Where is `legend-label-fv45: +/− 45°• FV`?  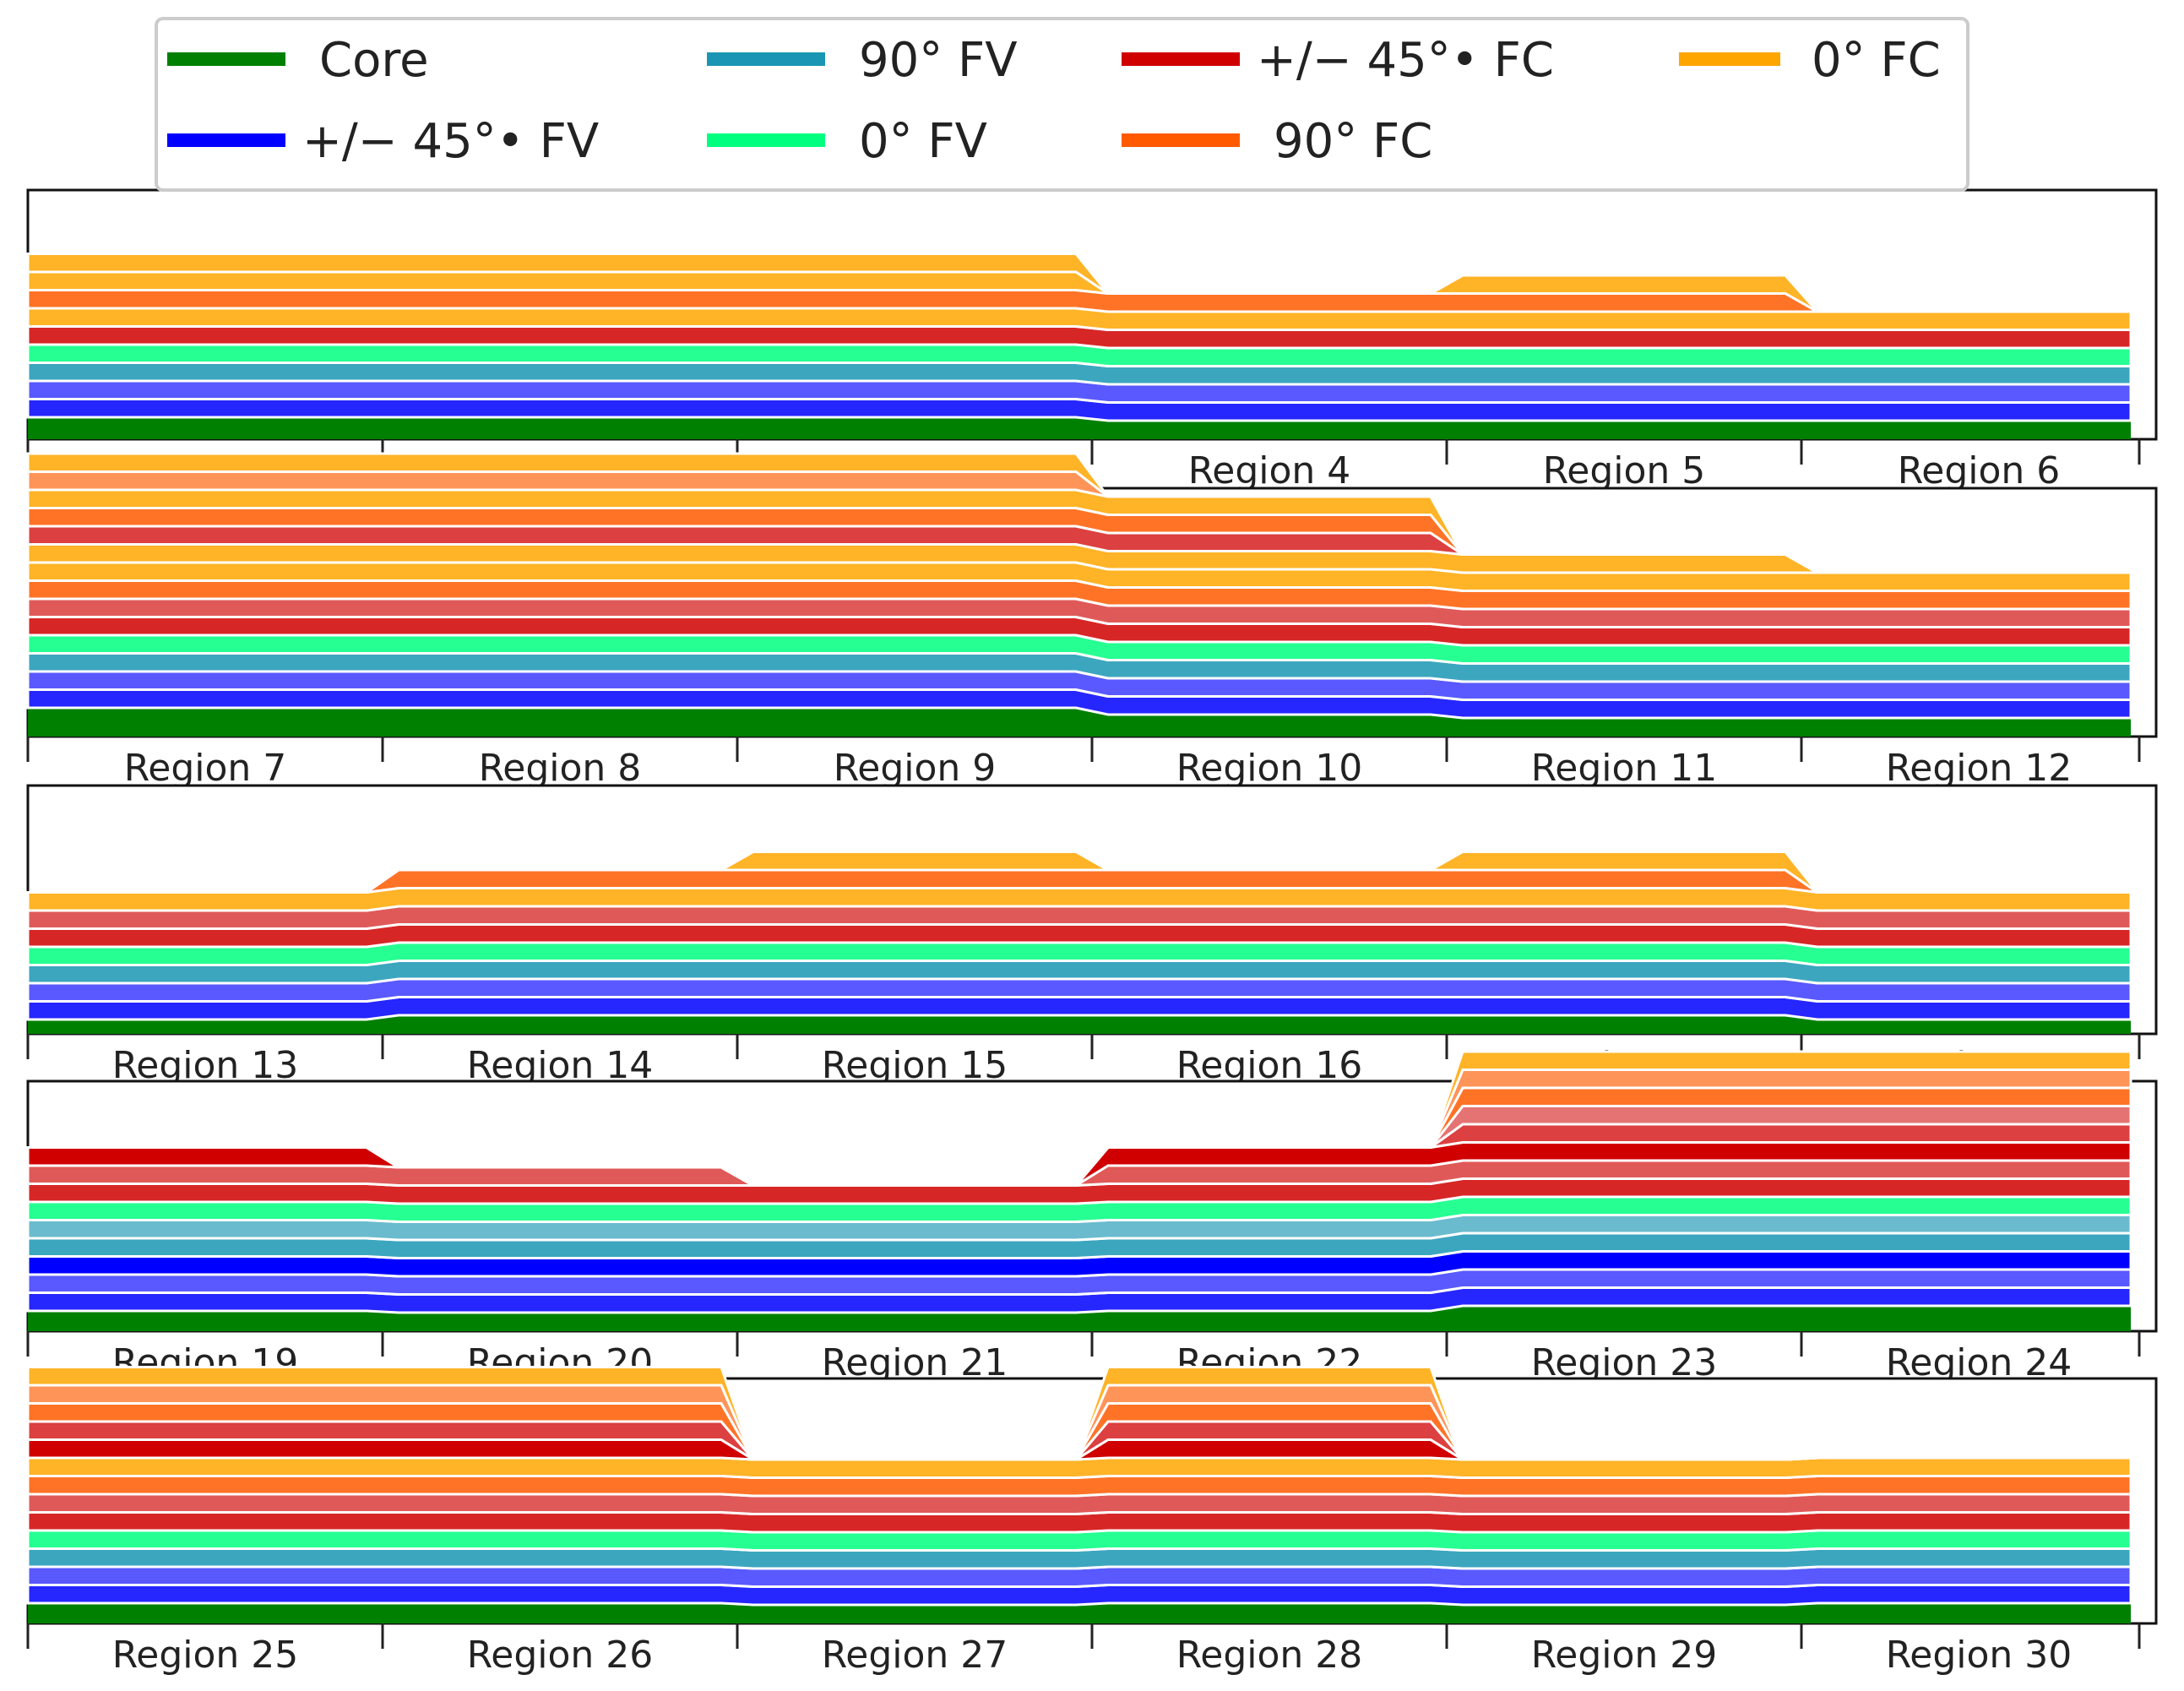
legend-label-fv45: +/− 45°• FV is located at coordinates (450, 141).